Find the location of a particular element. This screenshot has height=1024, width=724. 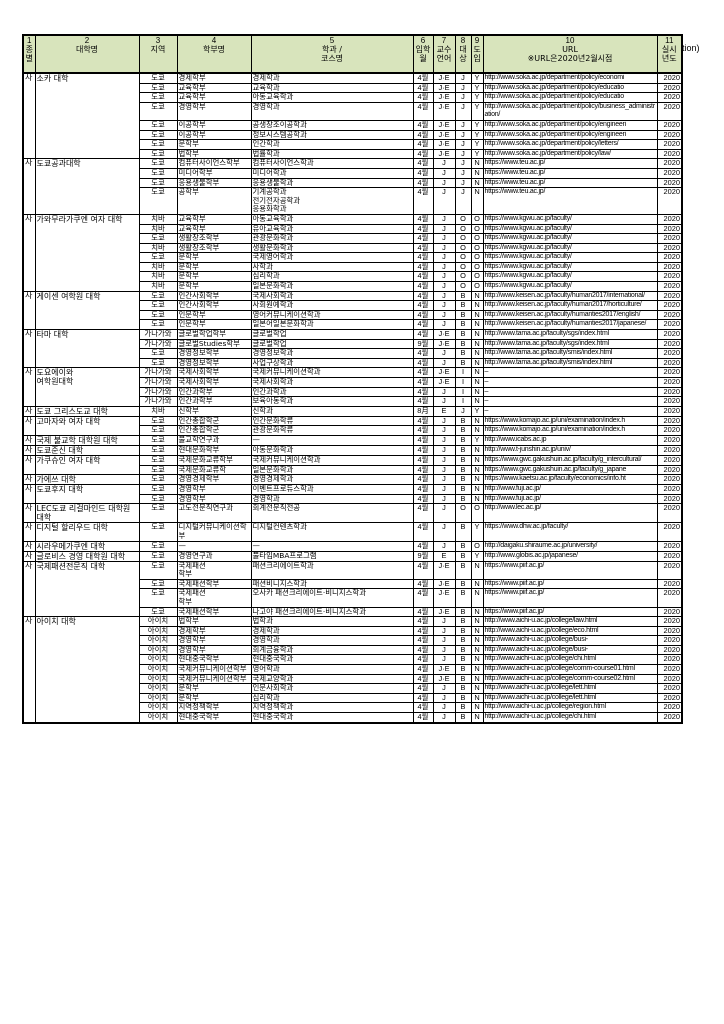

column-label: 실시년도 is located at coordinates (669, 54).